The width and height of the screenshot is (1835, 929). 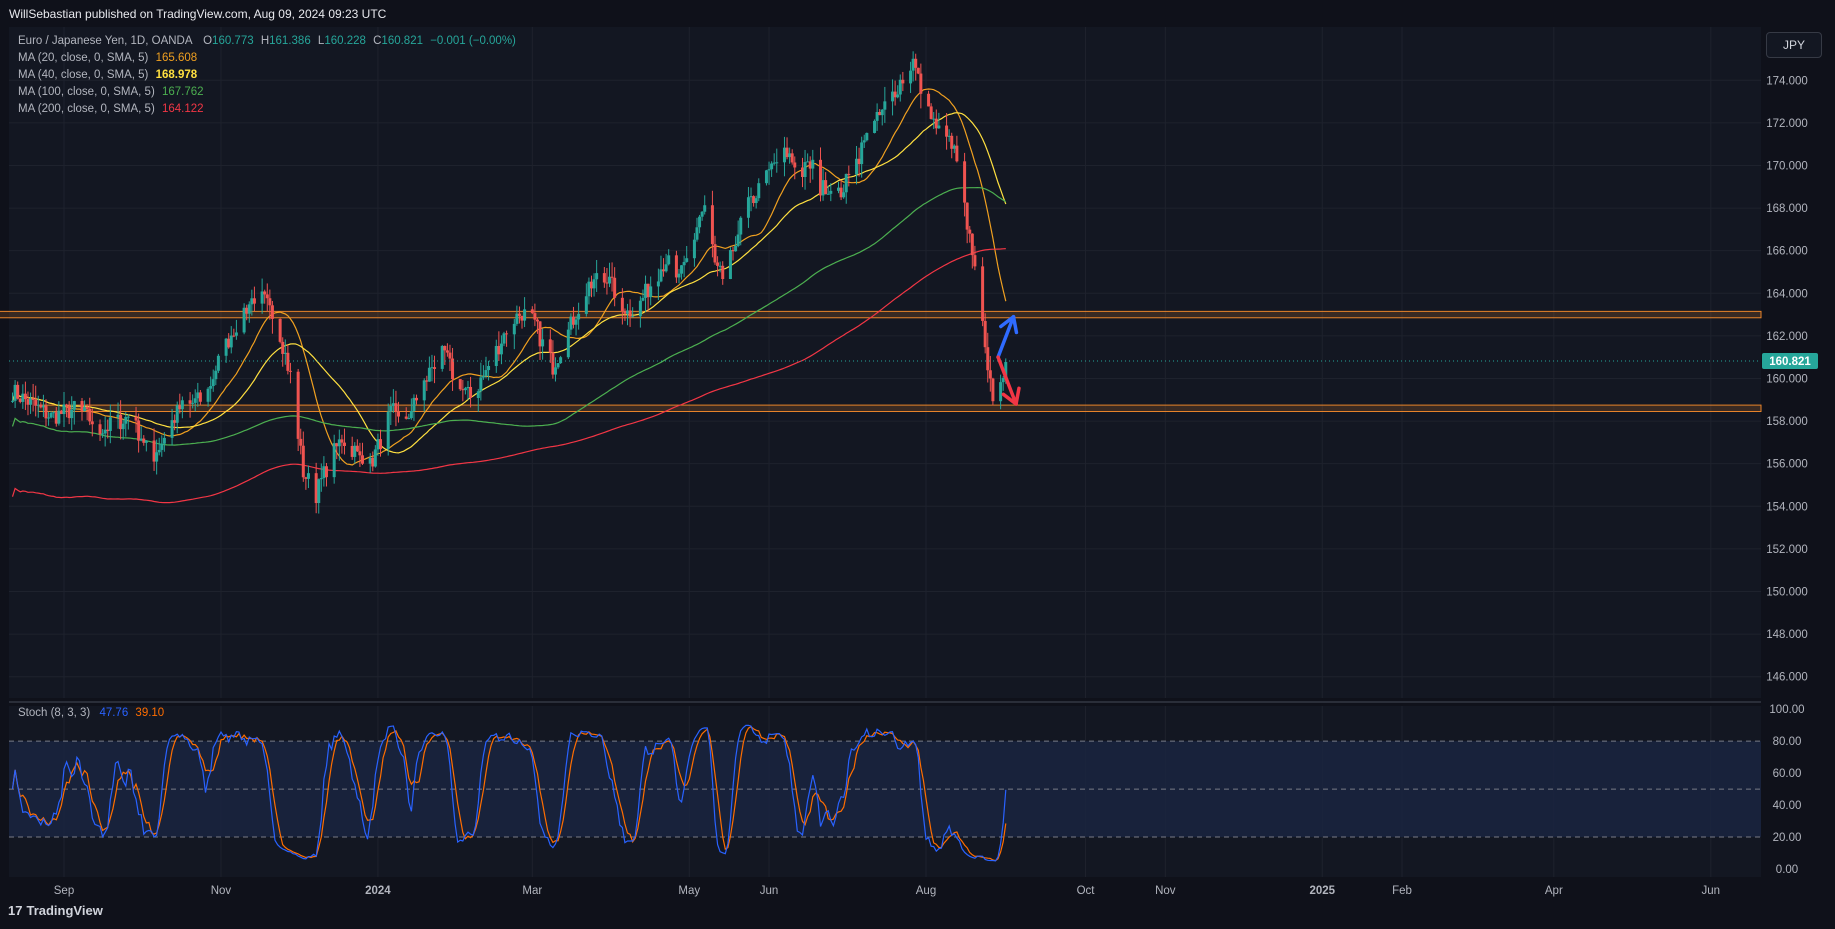 I want to click on resistance-zone, so click(x=881, y=314).